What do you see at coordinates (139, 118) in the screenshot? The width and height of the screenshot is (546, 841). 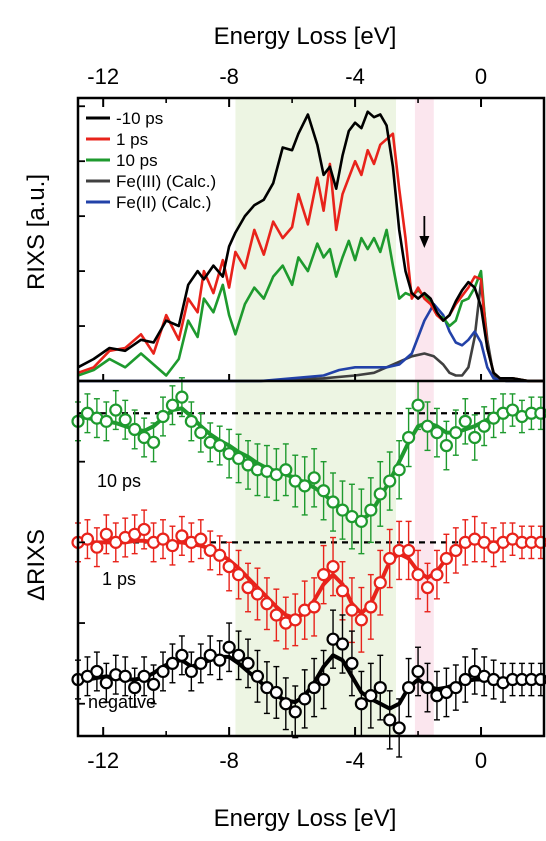 I see `legend-label-minus10ps: -10 ps` at bounding box center [139, 118].